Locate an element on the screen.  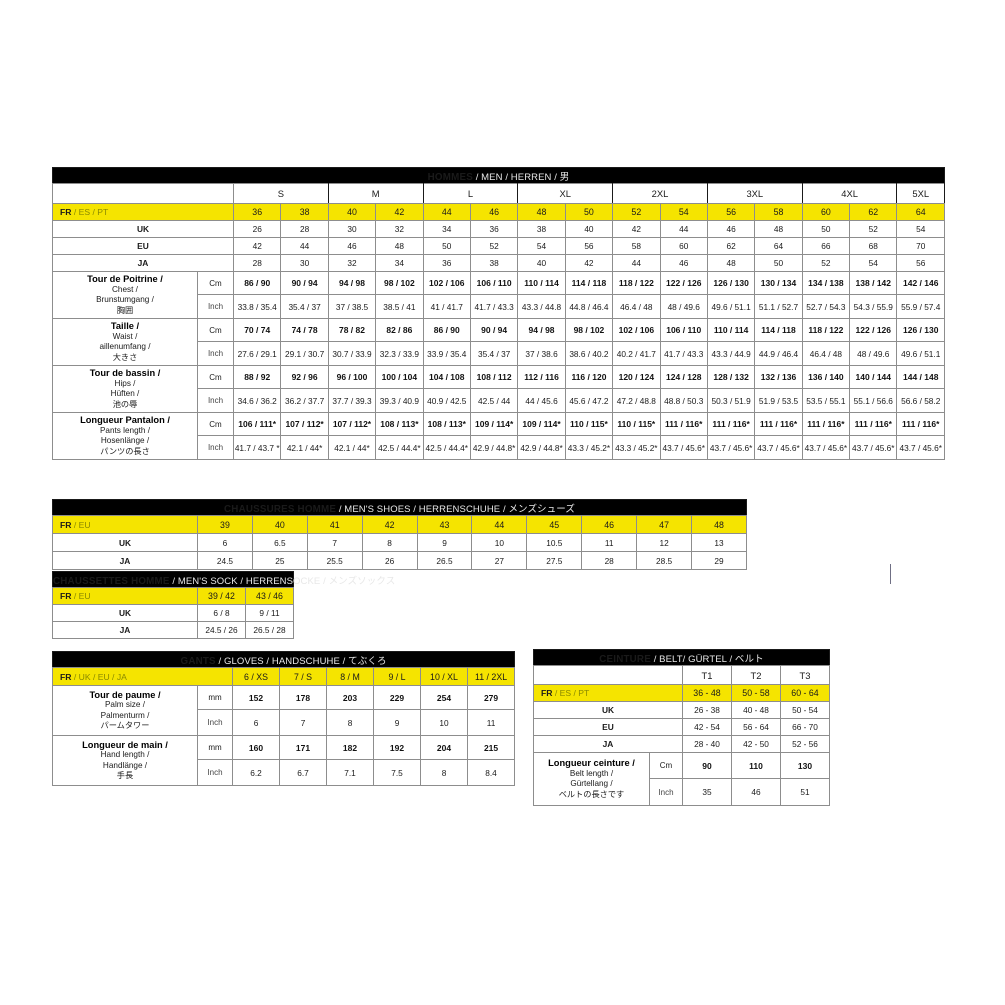
gloves-value-inch: 6.2 is located at coordinates (256, 772).